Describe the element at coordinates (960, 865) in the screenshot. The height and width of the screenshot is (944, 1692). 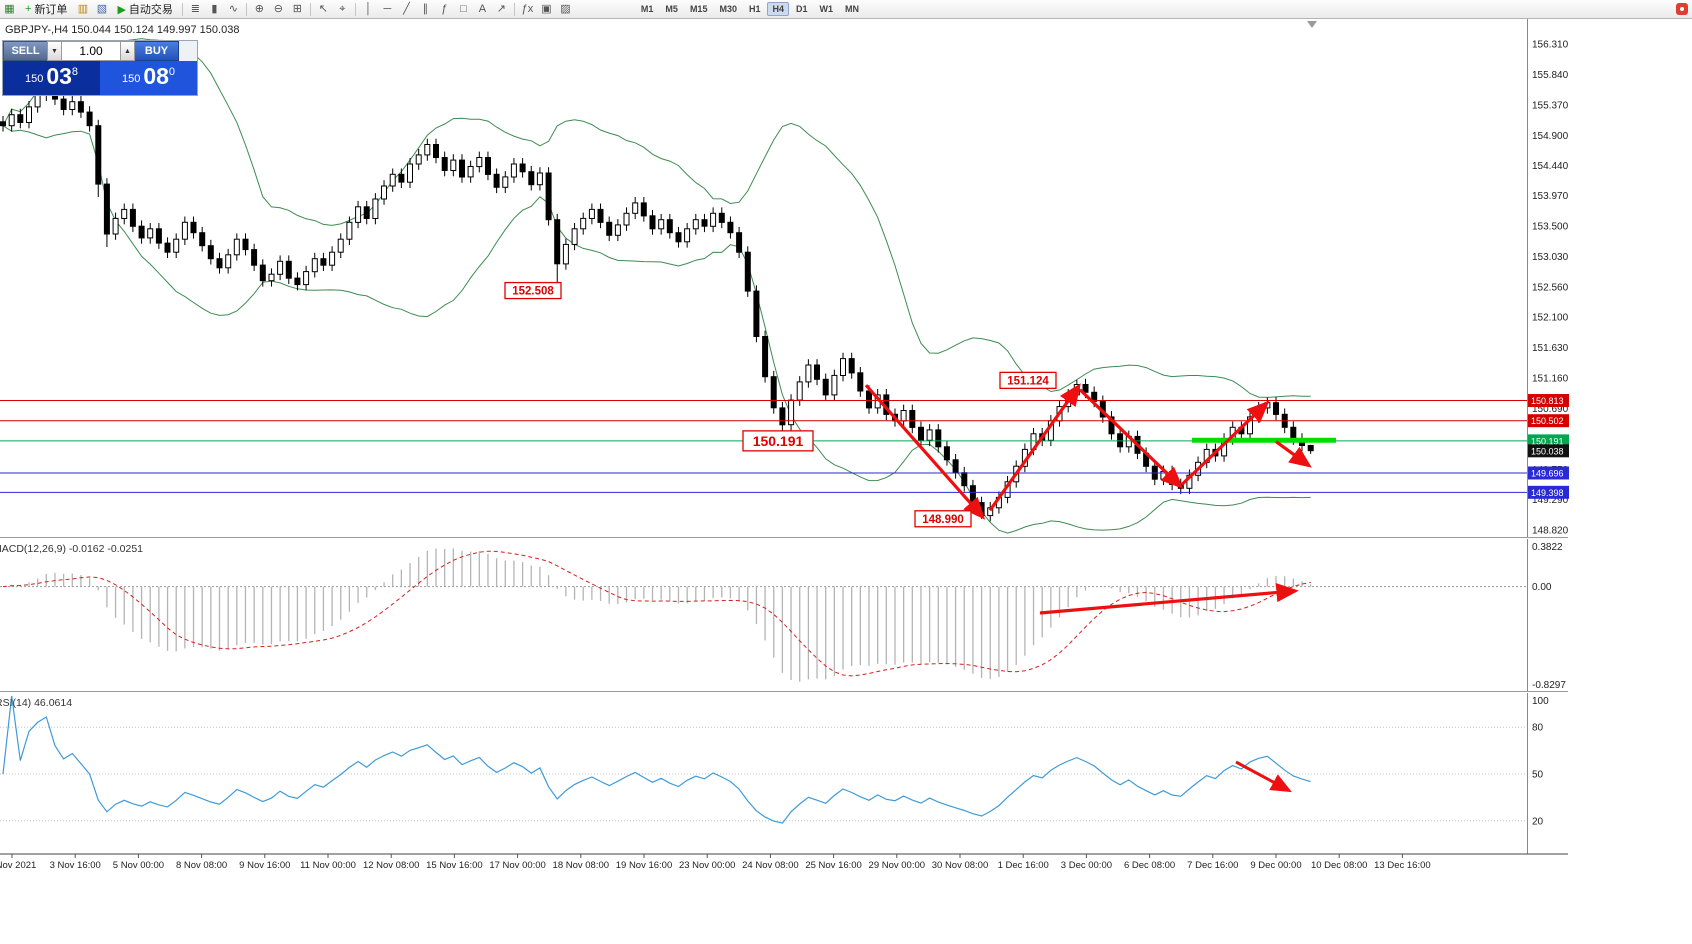
I see `time-axis-label: 30 Nov 08:00` at that location.